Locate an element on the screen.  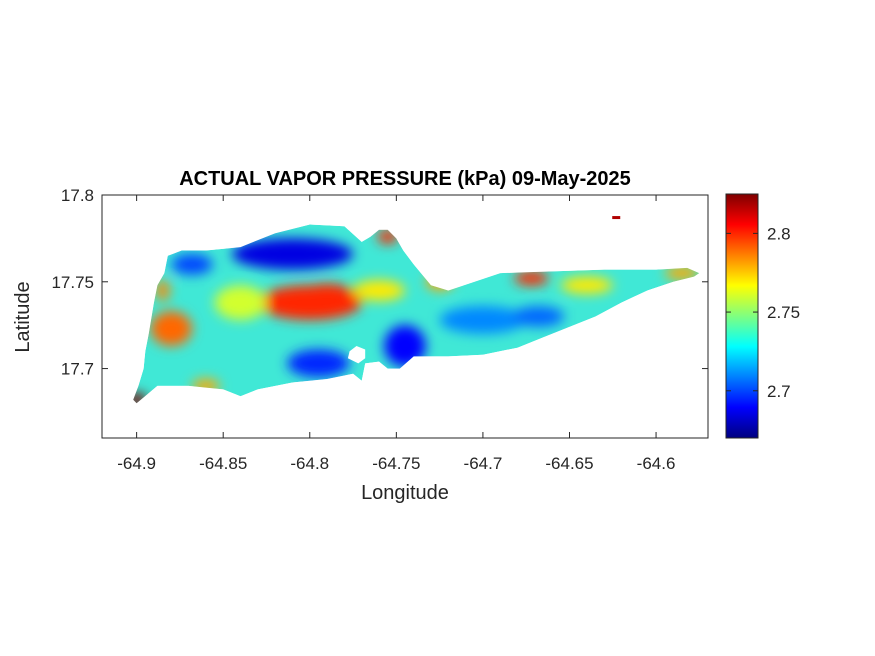
colorbar is located at coordinates (742, 316).